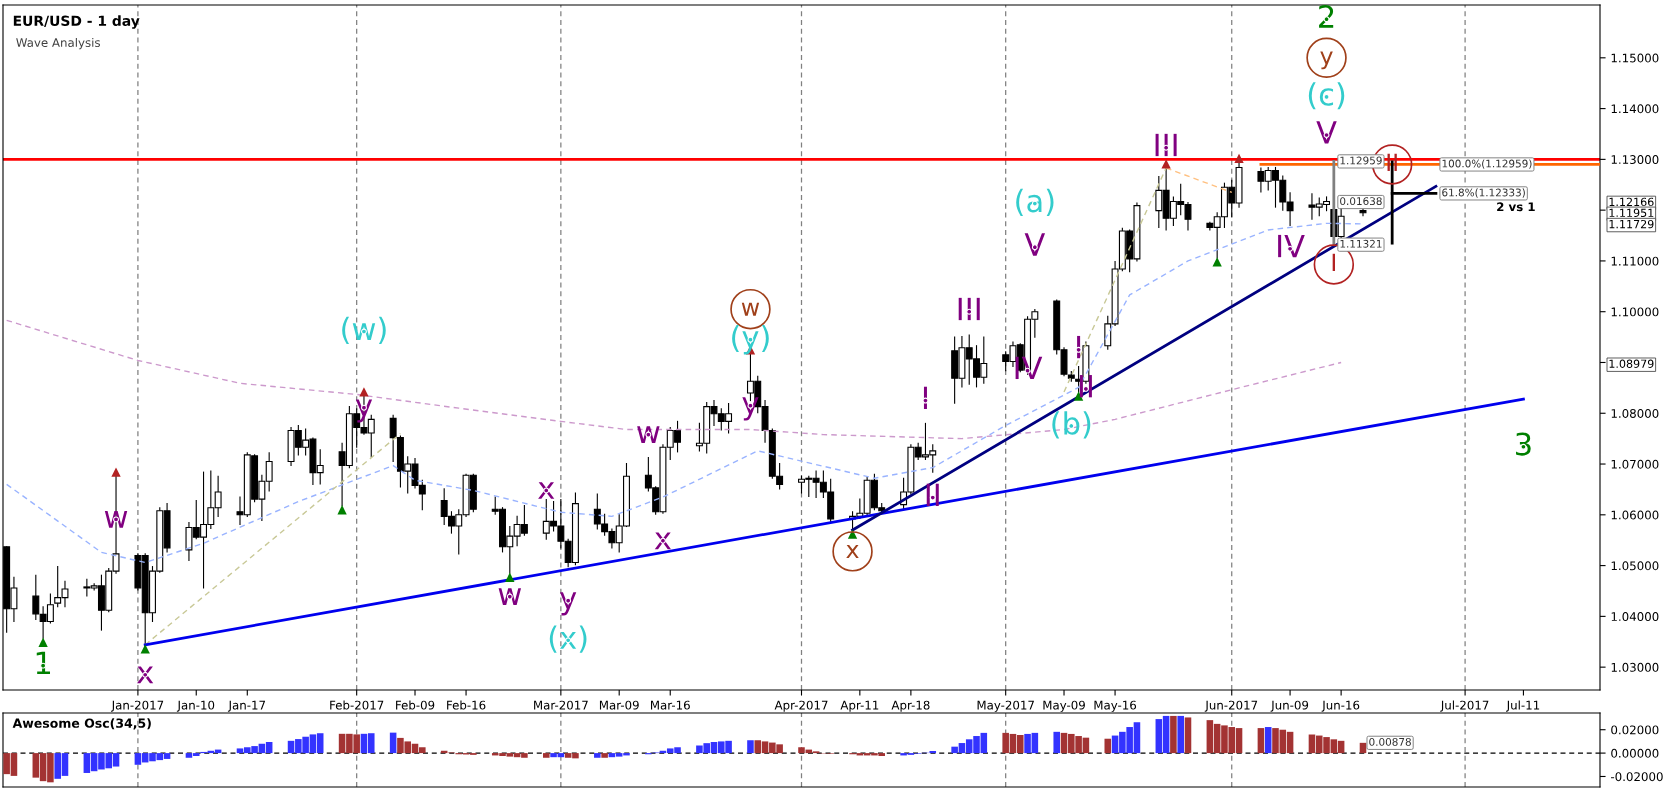  I want to click on series-label: (y), so click(750, 339).